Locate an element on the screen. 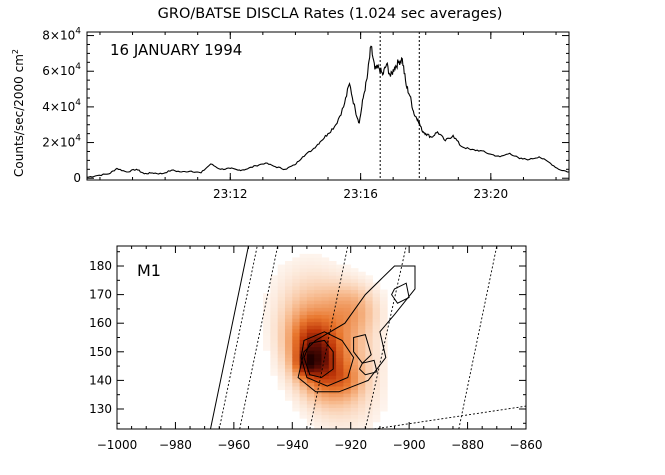 This screenshot has height=475, width=665. y-tick-label-3: 6×104 is located at coordinates (61, 70).